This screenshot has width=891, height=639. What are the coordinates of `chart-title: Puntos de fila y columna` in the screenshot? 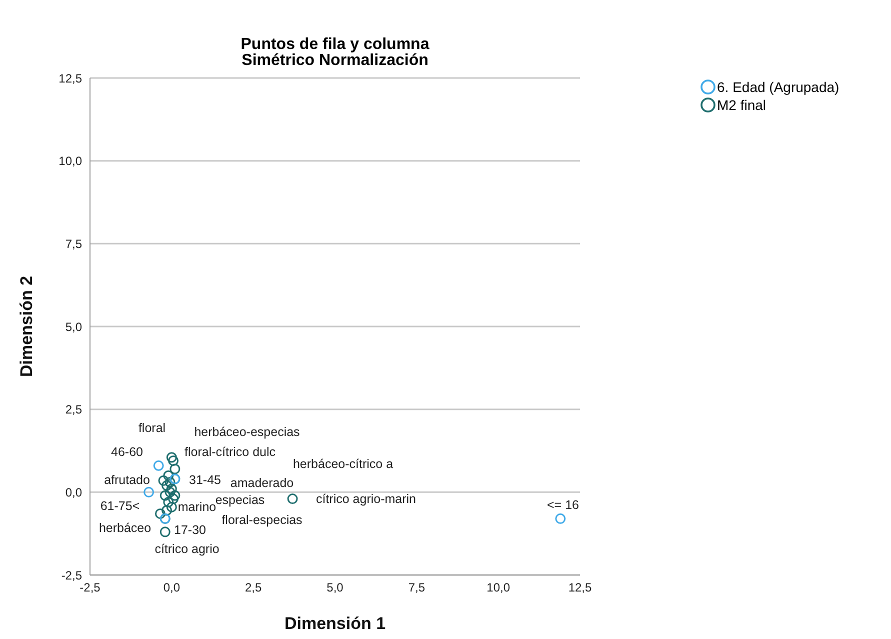 It's located at (335, 44).